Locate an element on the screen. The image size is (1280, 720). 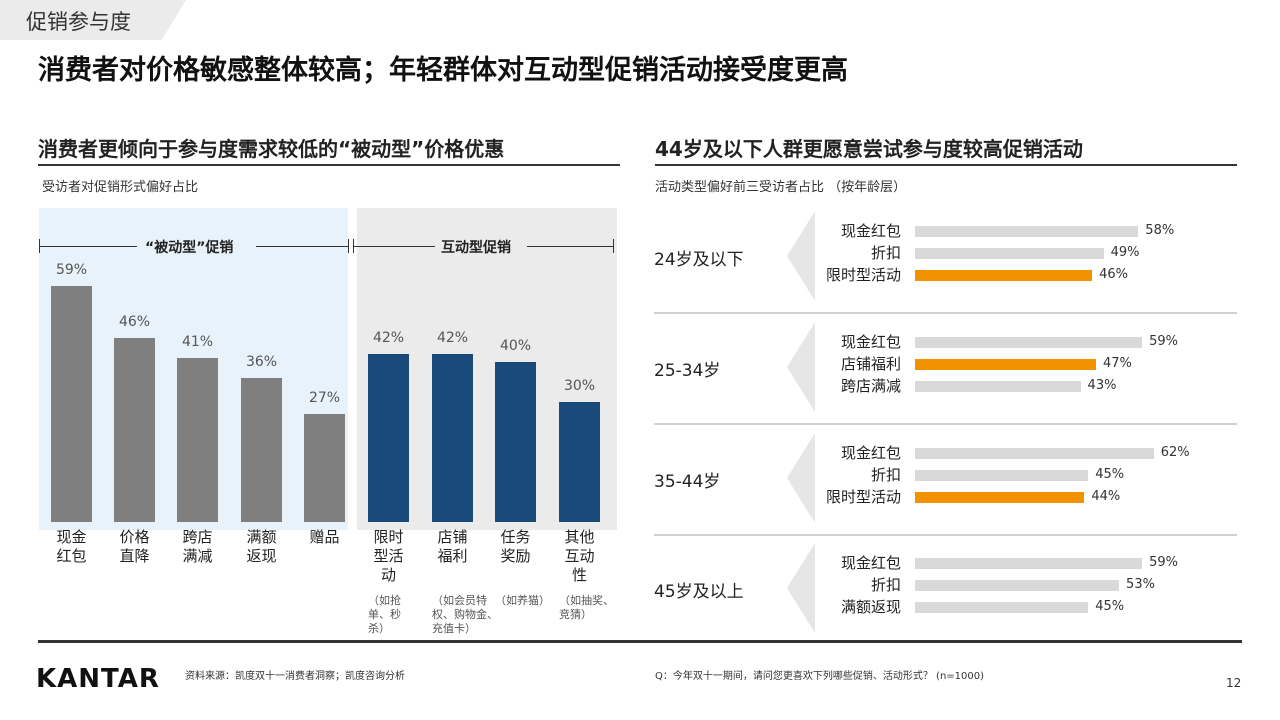
bar-category-label-line: 返现 is located at coordinates (261, 556).